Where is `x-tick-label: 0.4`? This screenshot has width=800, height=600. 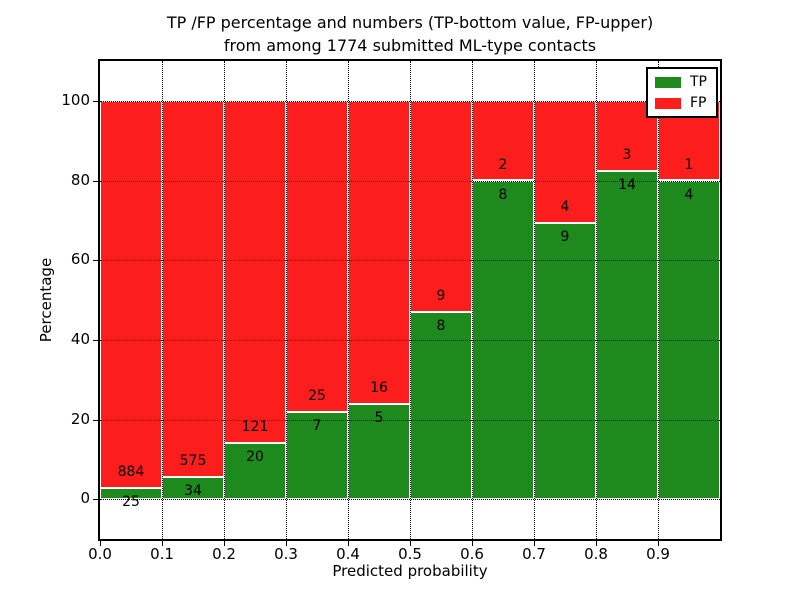
x-tick-label: 0.4 is located at coordinates (348, 554).